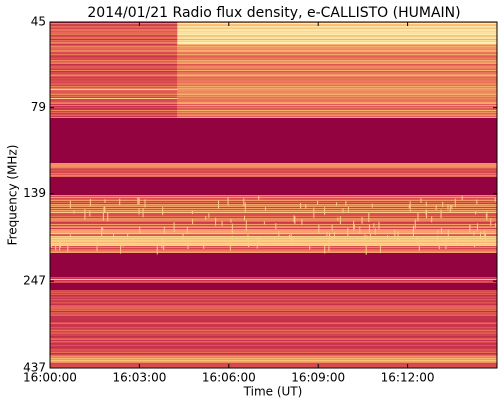  I want to click on x-tick-label: 16:06:00, so click(229, 378).